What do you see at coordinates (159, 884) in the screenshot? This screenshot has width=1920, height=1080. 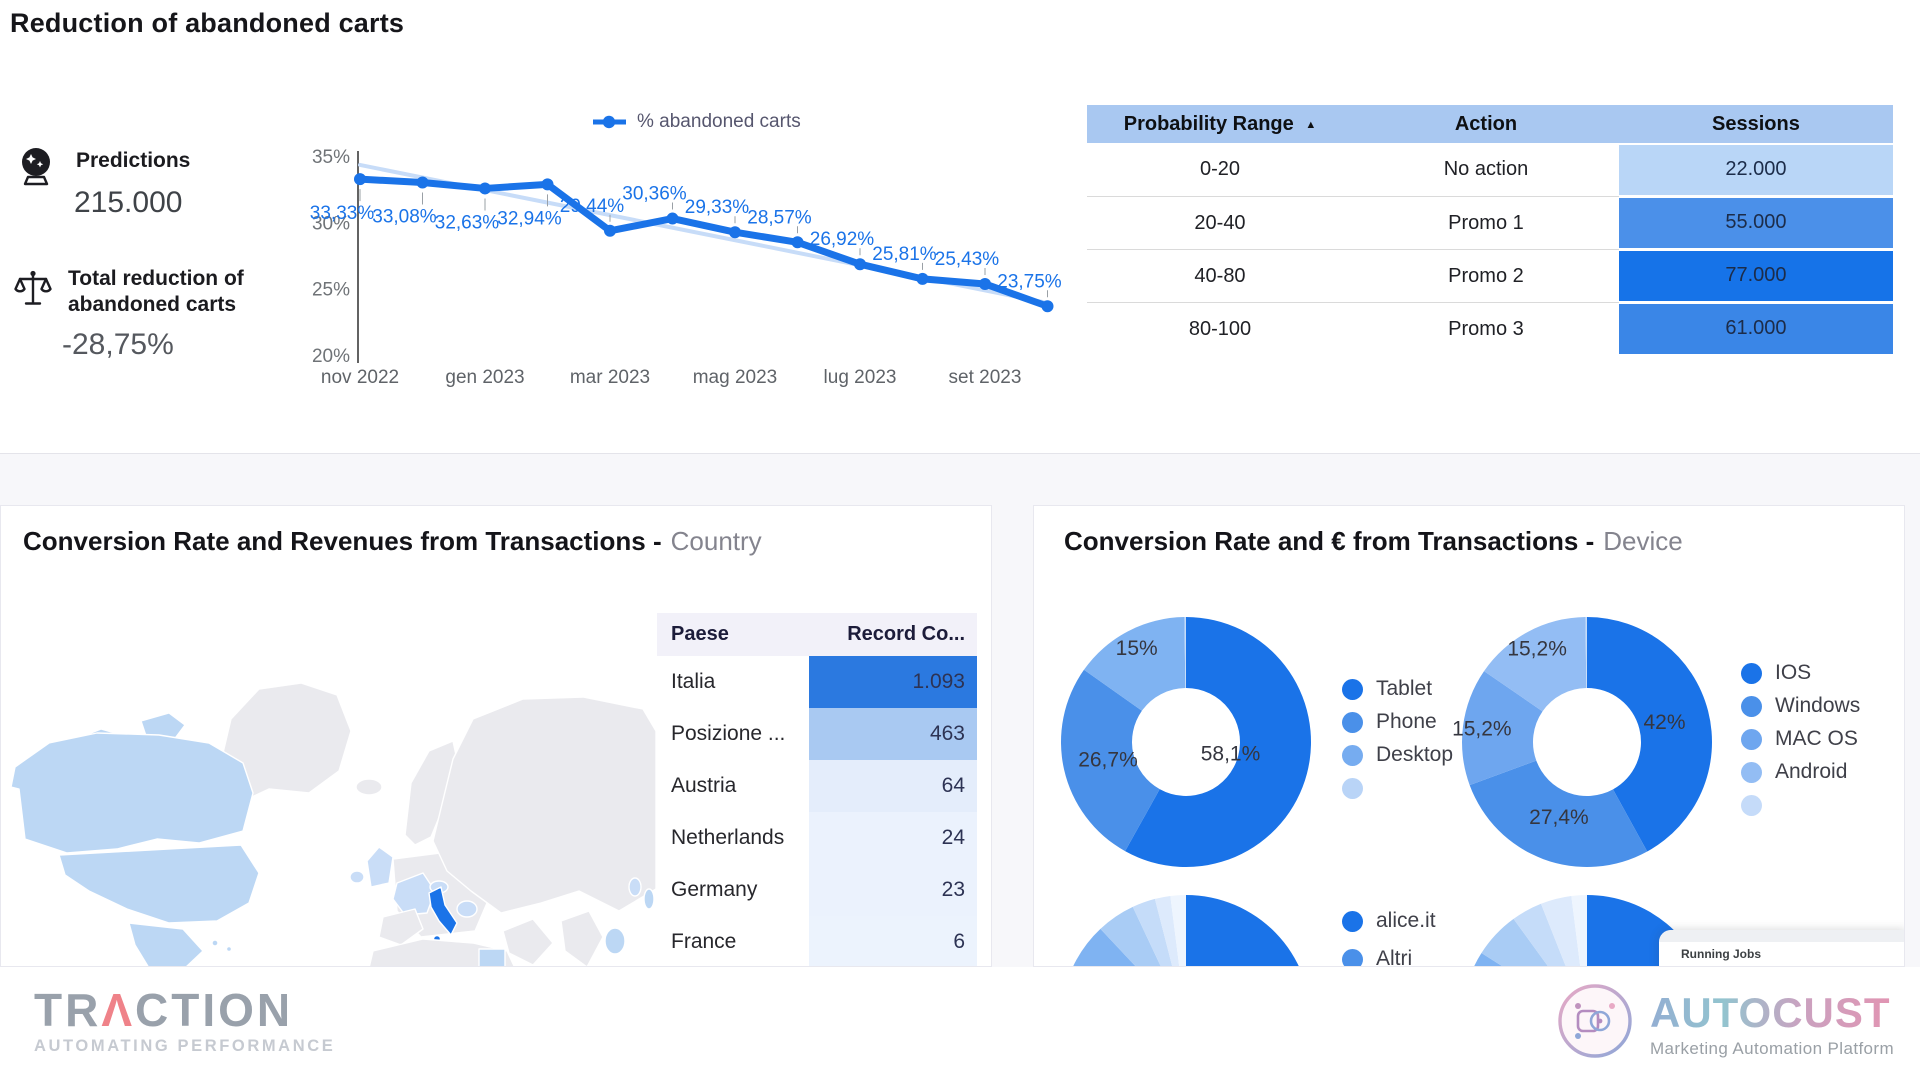 I see `usa-shape` at bounding box center [159, 884].